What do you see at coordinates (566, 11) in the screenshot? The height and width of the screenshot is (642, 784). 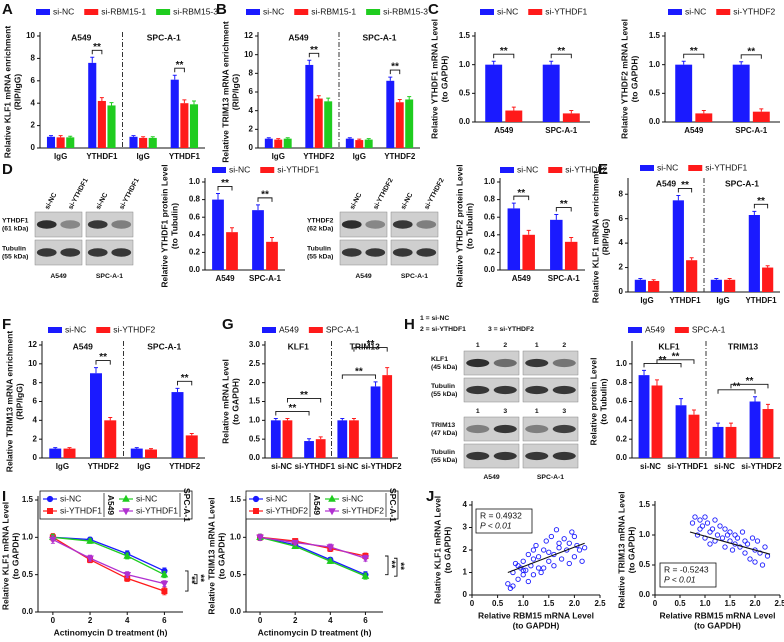 I see `legend-label: si-YTHDF1` at bounding box center [566, 11].